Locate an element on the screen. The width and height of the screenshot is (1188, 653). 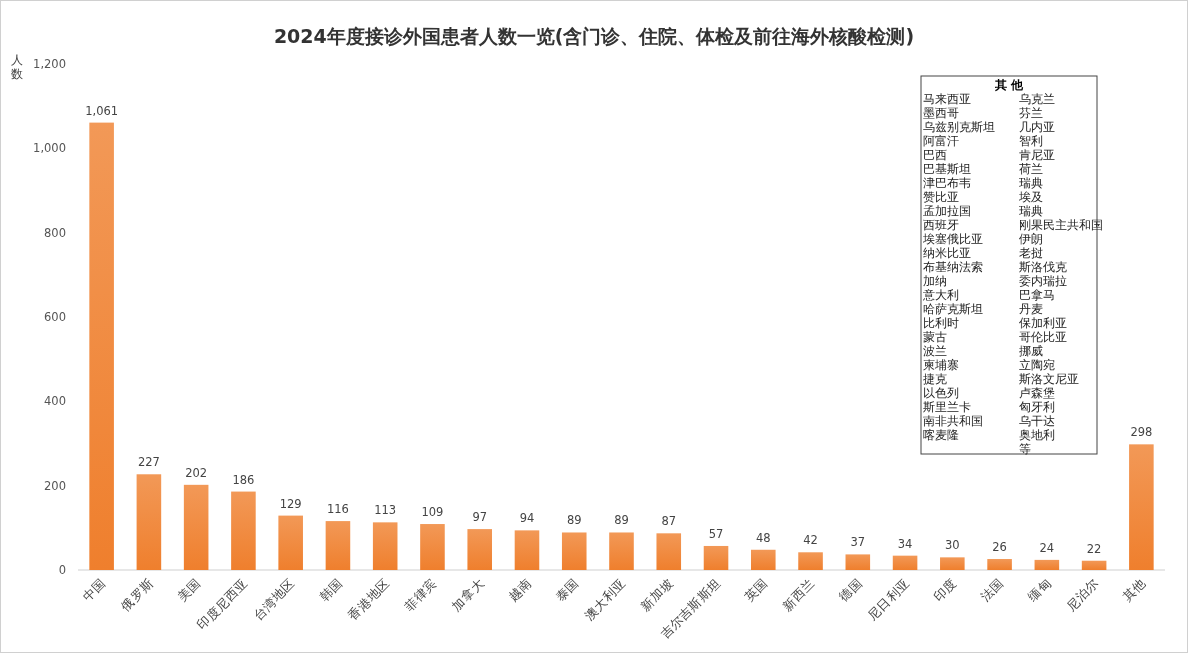
annotation: 墨西哥 is located at coordinates (941, 113).